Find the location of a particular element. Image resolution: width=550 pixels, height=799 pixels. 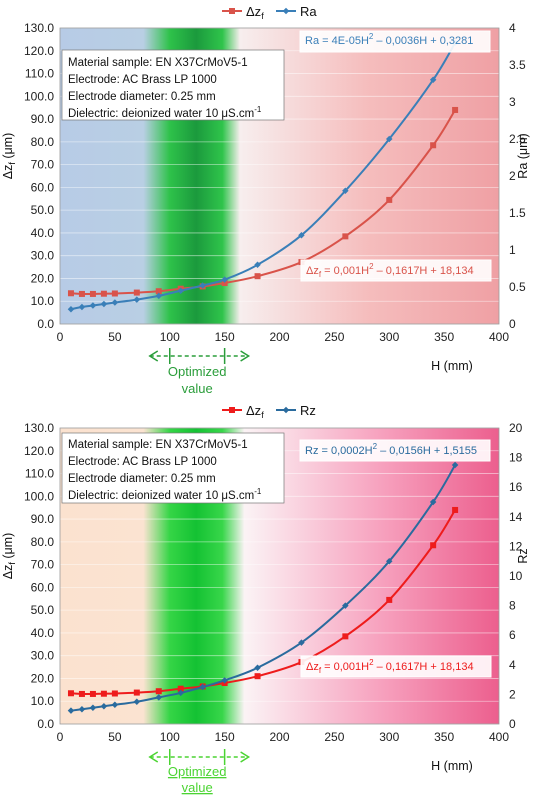

x-tick-label: 200 is located at coordinates (279, 737).